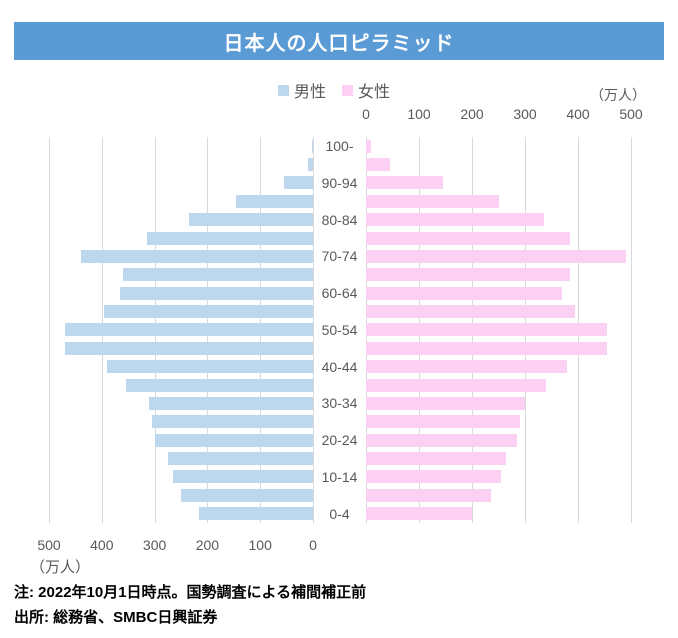 This screenshot has height=638, width=678. What do you see at coordinates (334, 90) in the screenshot?
I see `legend: 男性 女性` at bounding box center [334, 90].